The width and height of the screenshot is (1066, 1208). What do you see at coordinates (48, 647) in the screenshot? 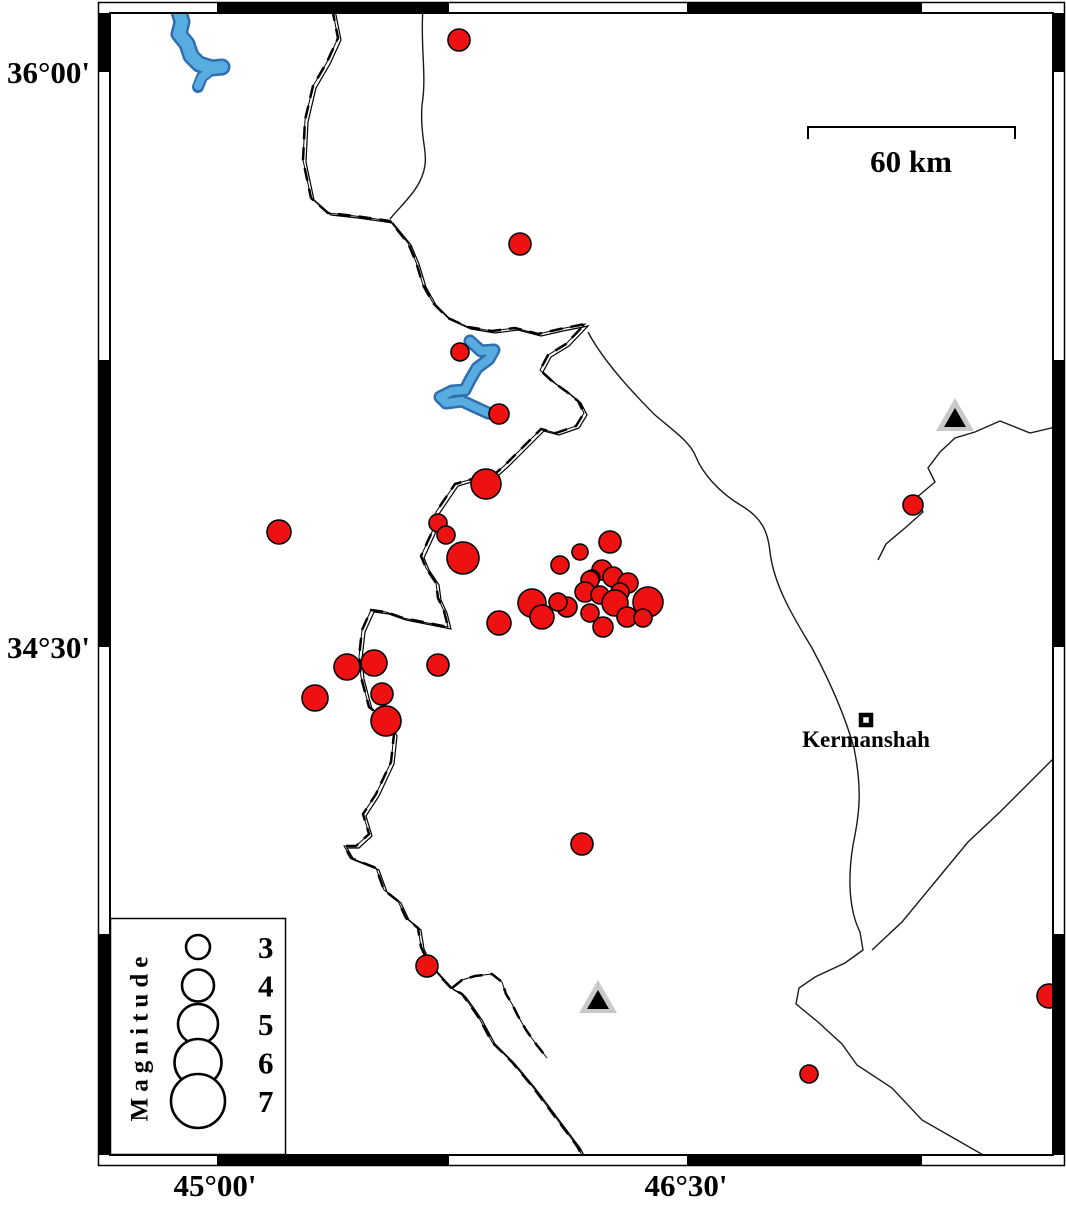
I see `lat-label-34-30: 34°30'` at bounding box center [48, 647].